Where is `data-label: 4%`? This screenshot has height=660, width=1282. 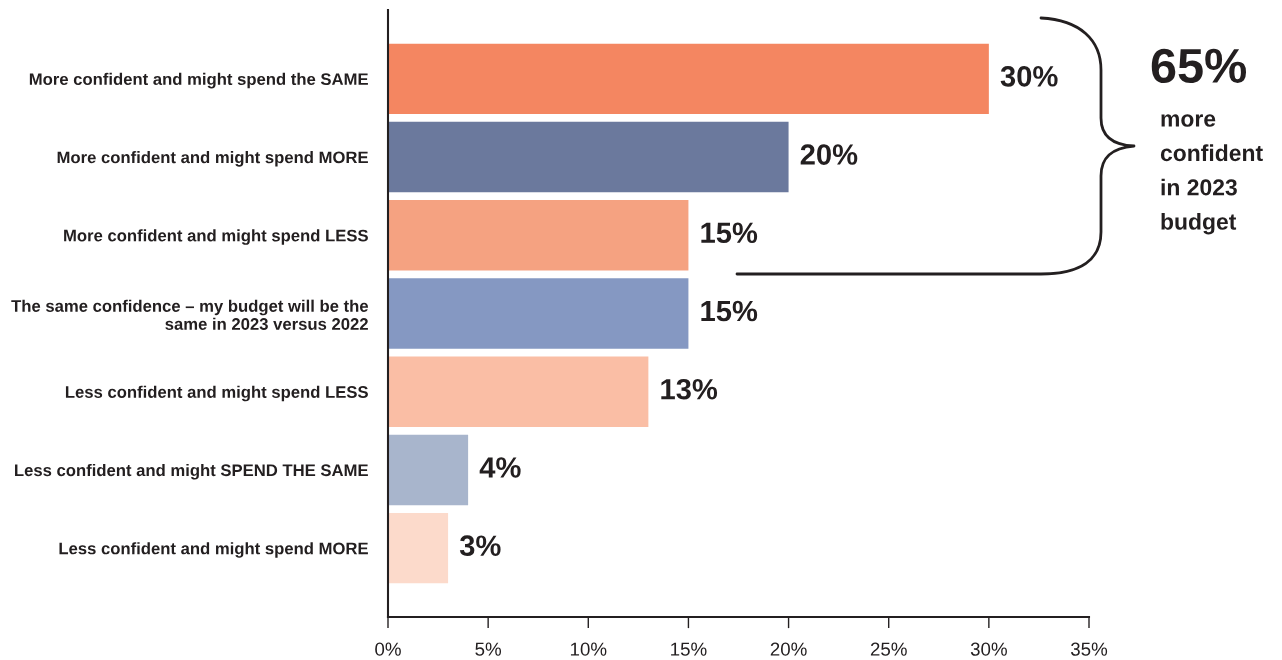 data-label: 4% is located at coordinates (500, 467).